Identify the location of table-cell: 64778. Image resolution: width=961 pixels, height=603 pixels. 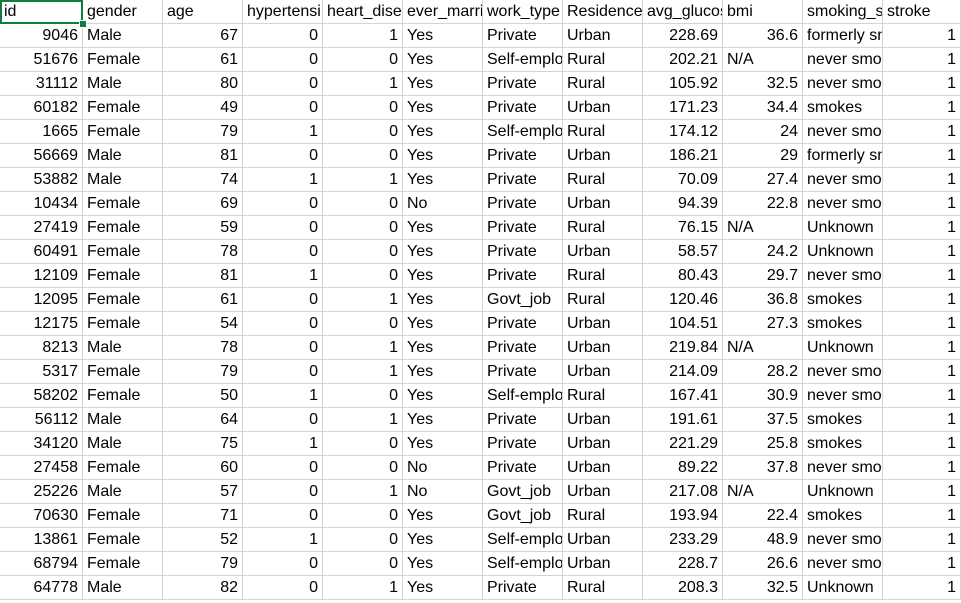
(41, 588).